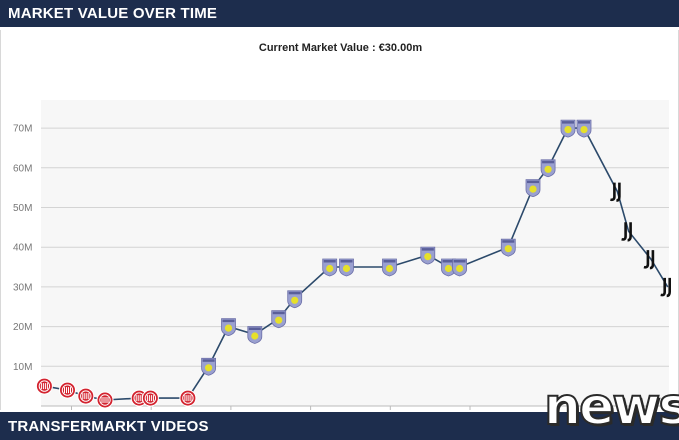  What do you see at coordinates (339, 425) in the screenshot?
I see `section-header-videos: TRANSFERMARKT VIDEOS` at bounding box center [339, 425].